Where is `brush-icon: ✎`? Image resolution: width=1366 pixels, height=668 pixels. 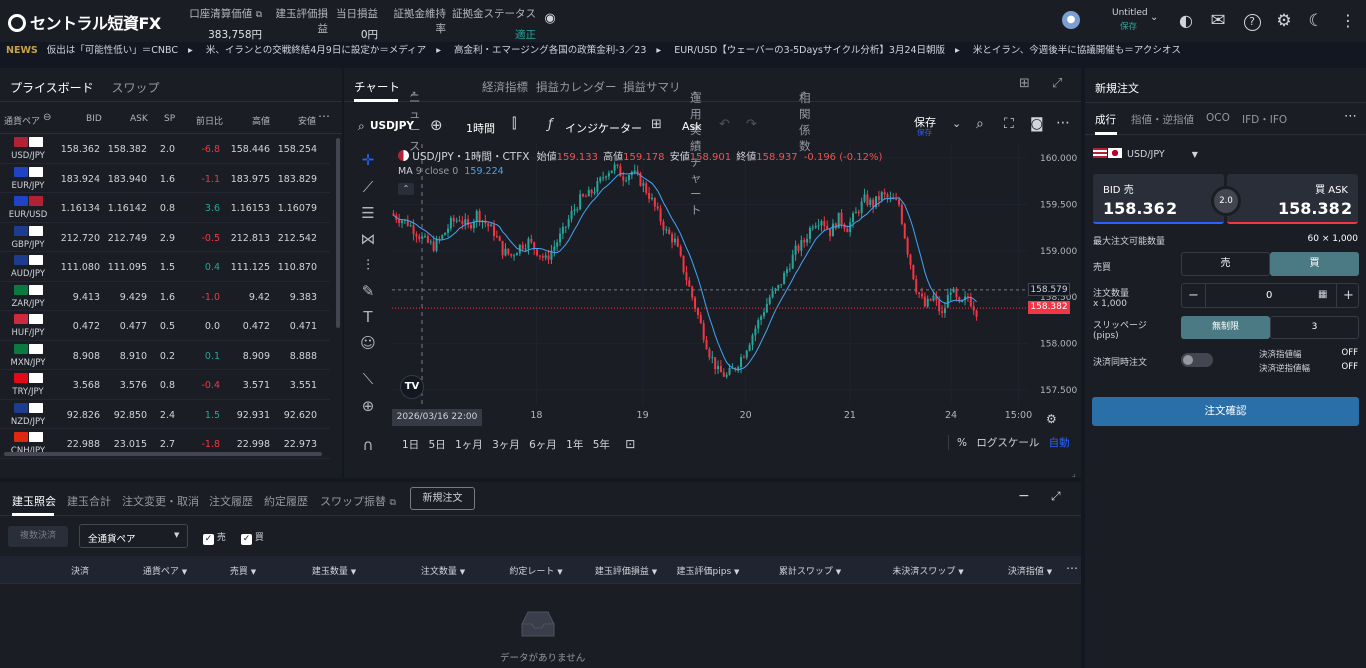
brush-icon: ✎ is located at coordinates (368, 291).